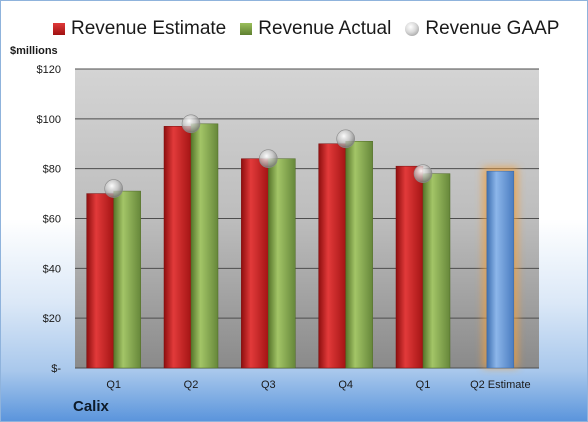  I want to click on y-tick-label: $20, so click(52, 319).